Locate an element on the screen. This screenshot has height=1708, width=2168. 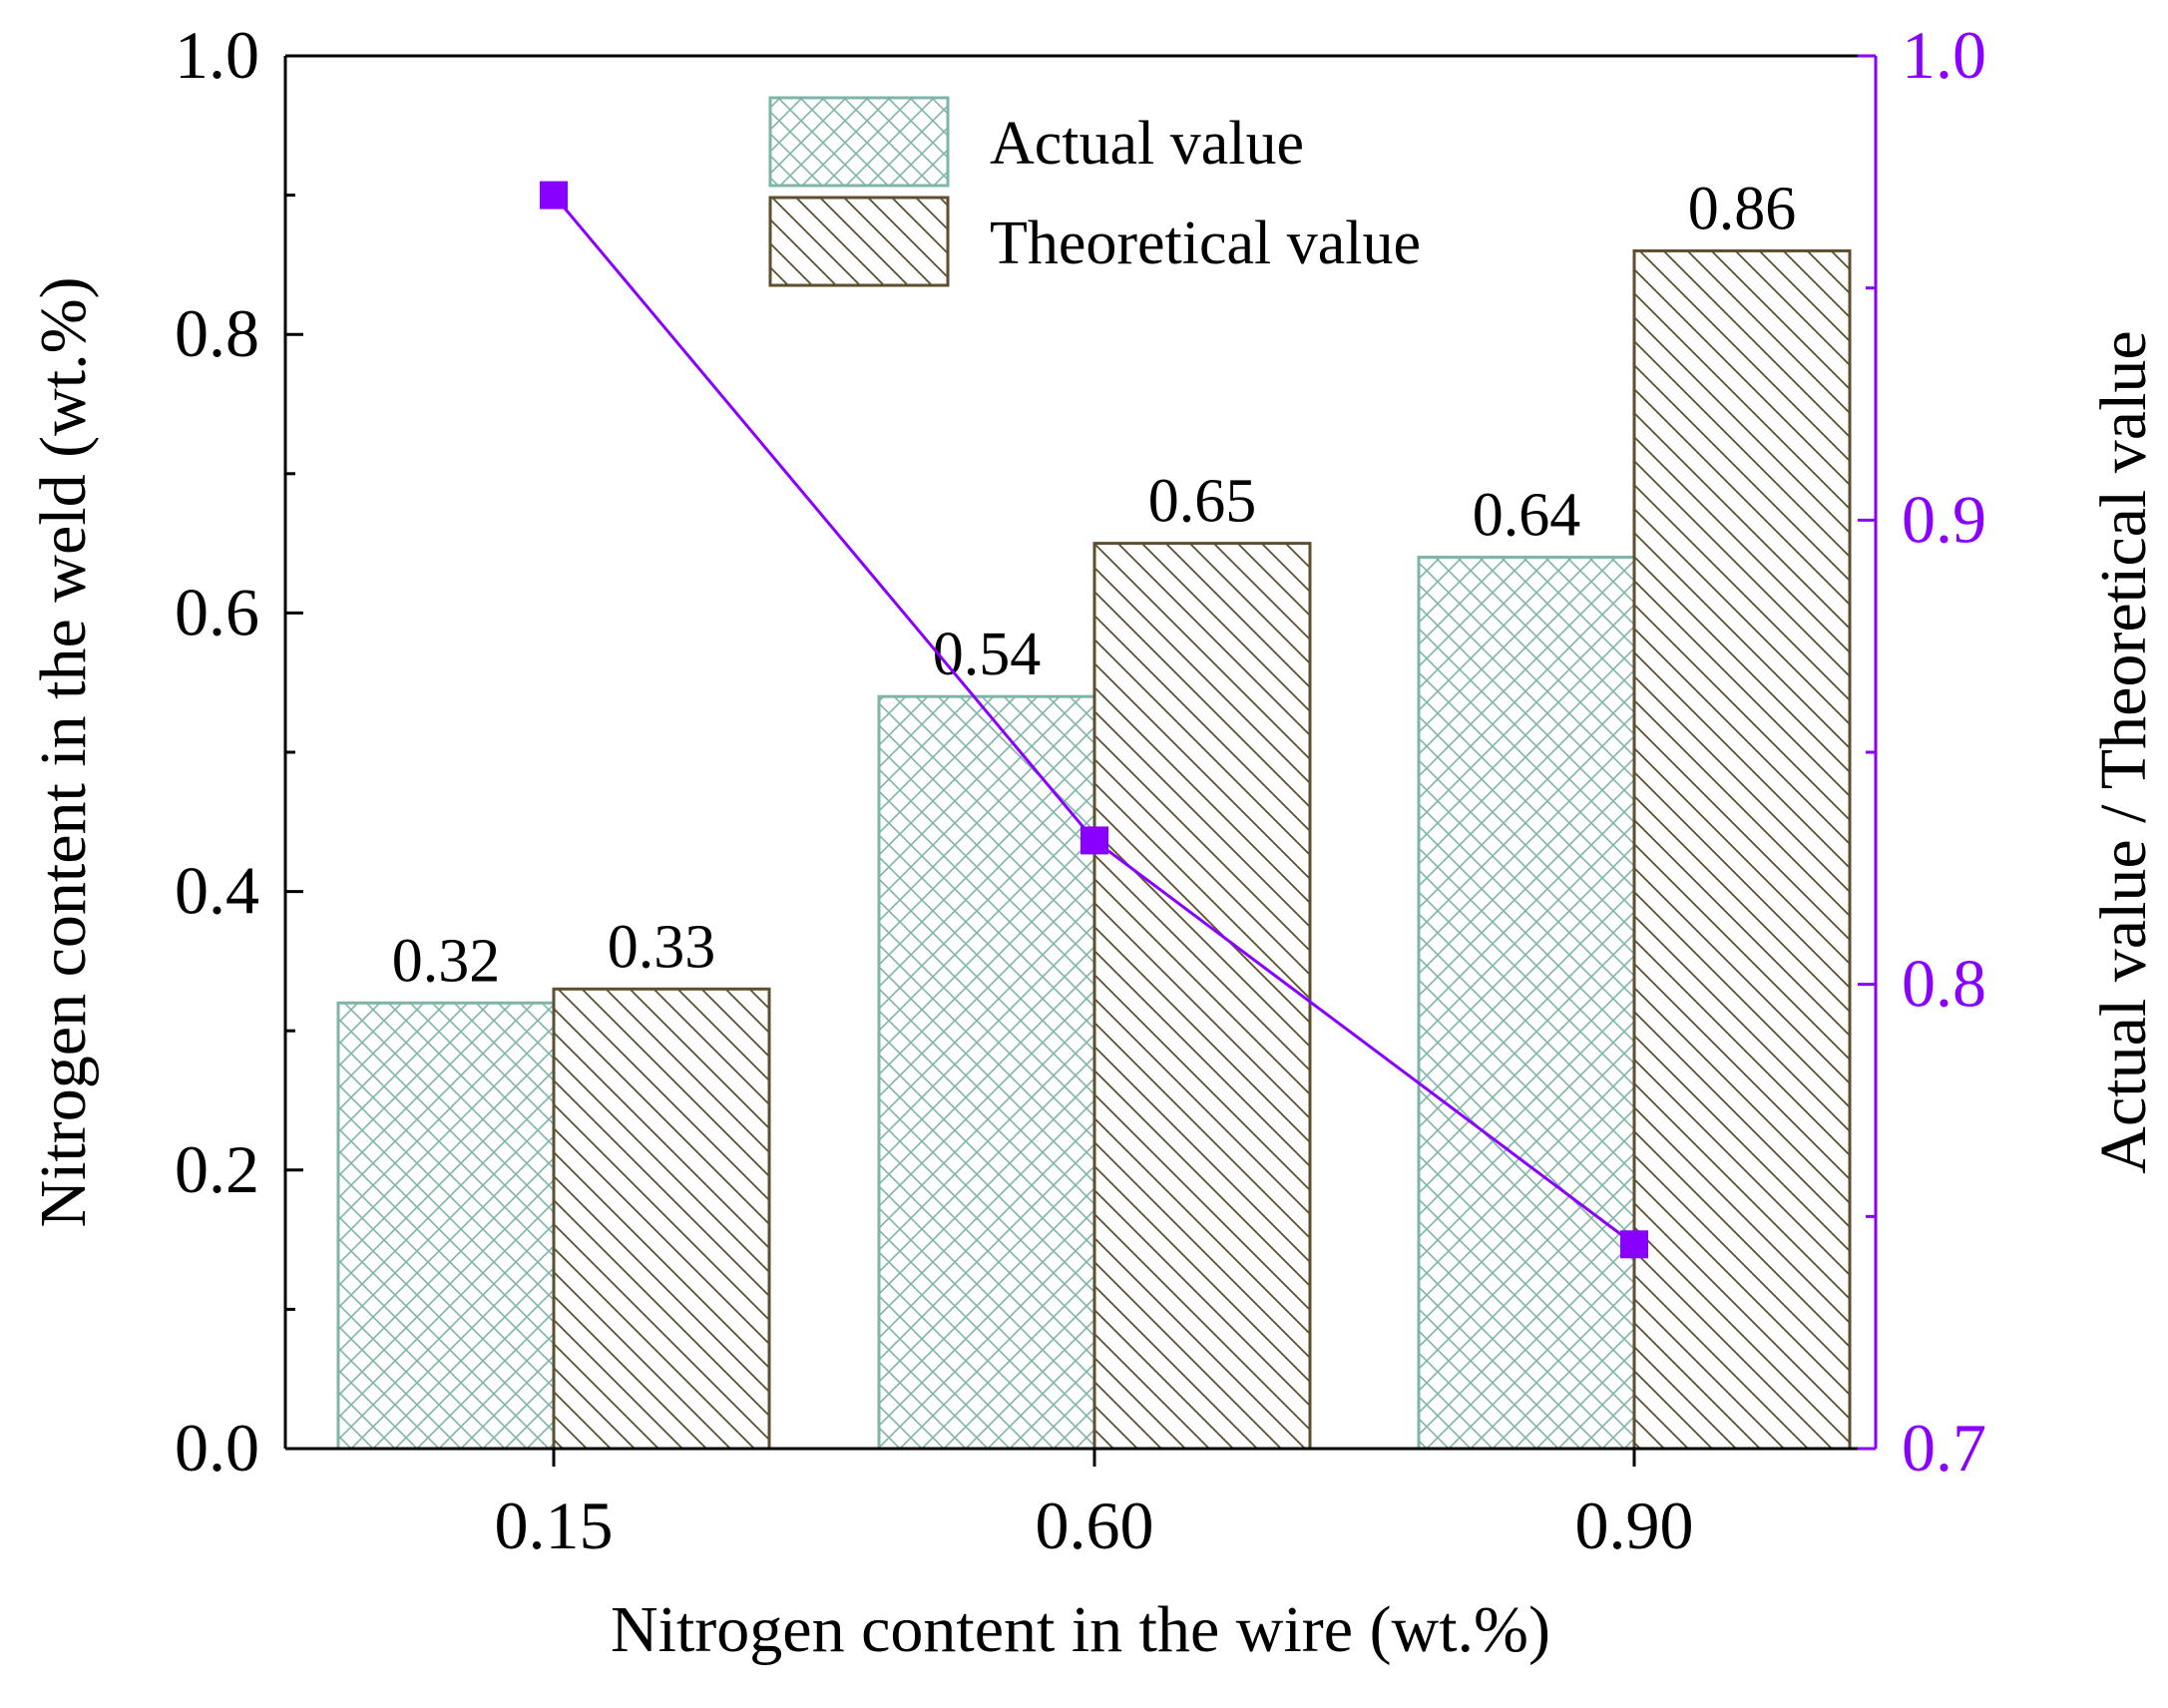
ratio-marker-0.90 is located at coordinates (1634, 1244).